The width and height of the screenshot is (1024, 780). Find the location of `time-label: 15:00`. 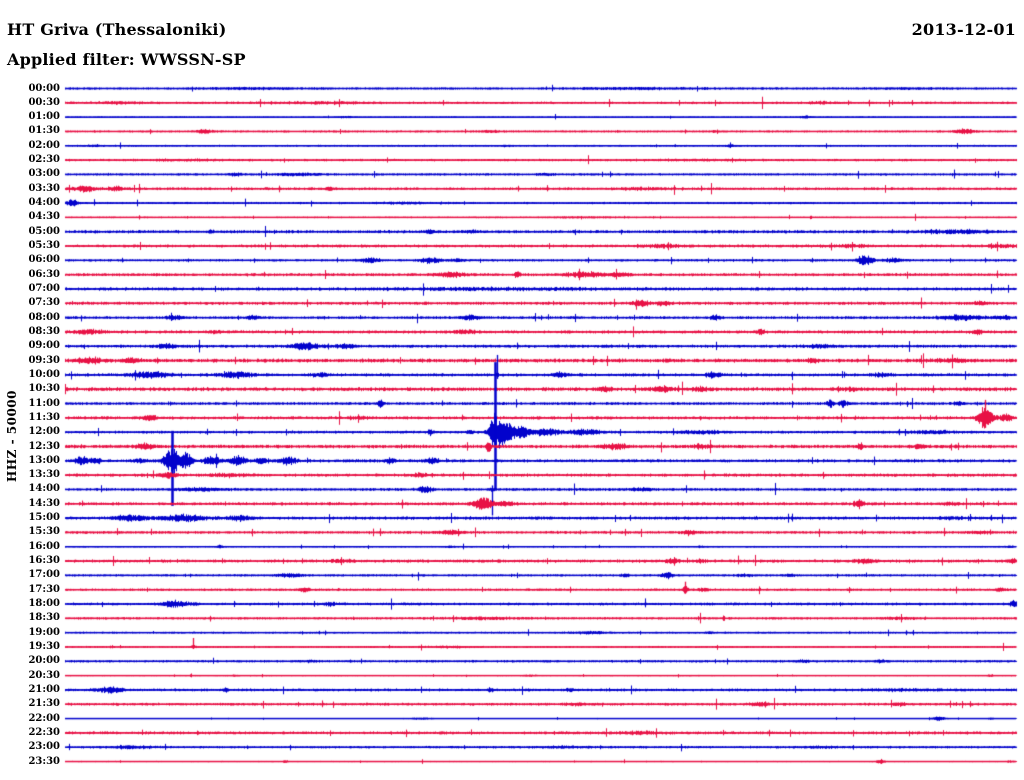

time-label: 15:00 is located at coordinates (44, 518).